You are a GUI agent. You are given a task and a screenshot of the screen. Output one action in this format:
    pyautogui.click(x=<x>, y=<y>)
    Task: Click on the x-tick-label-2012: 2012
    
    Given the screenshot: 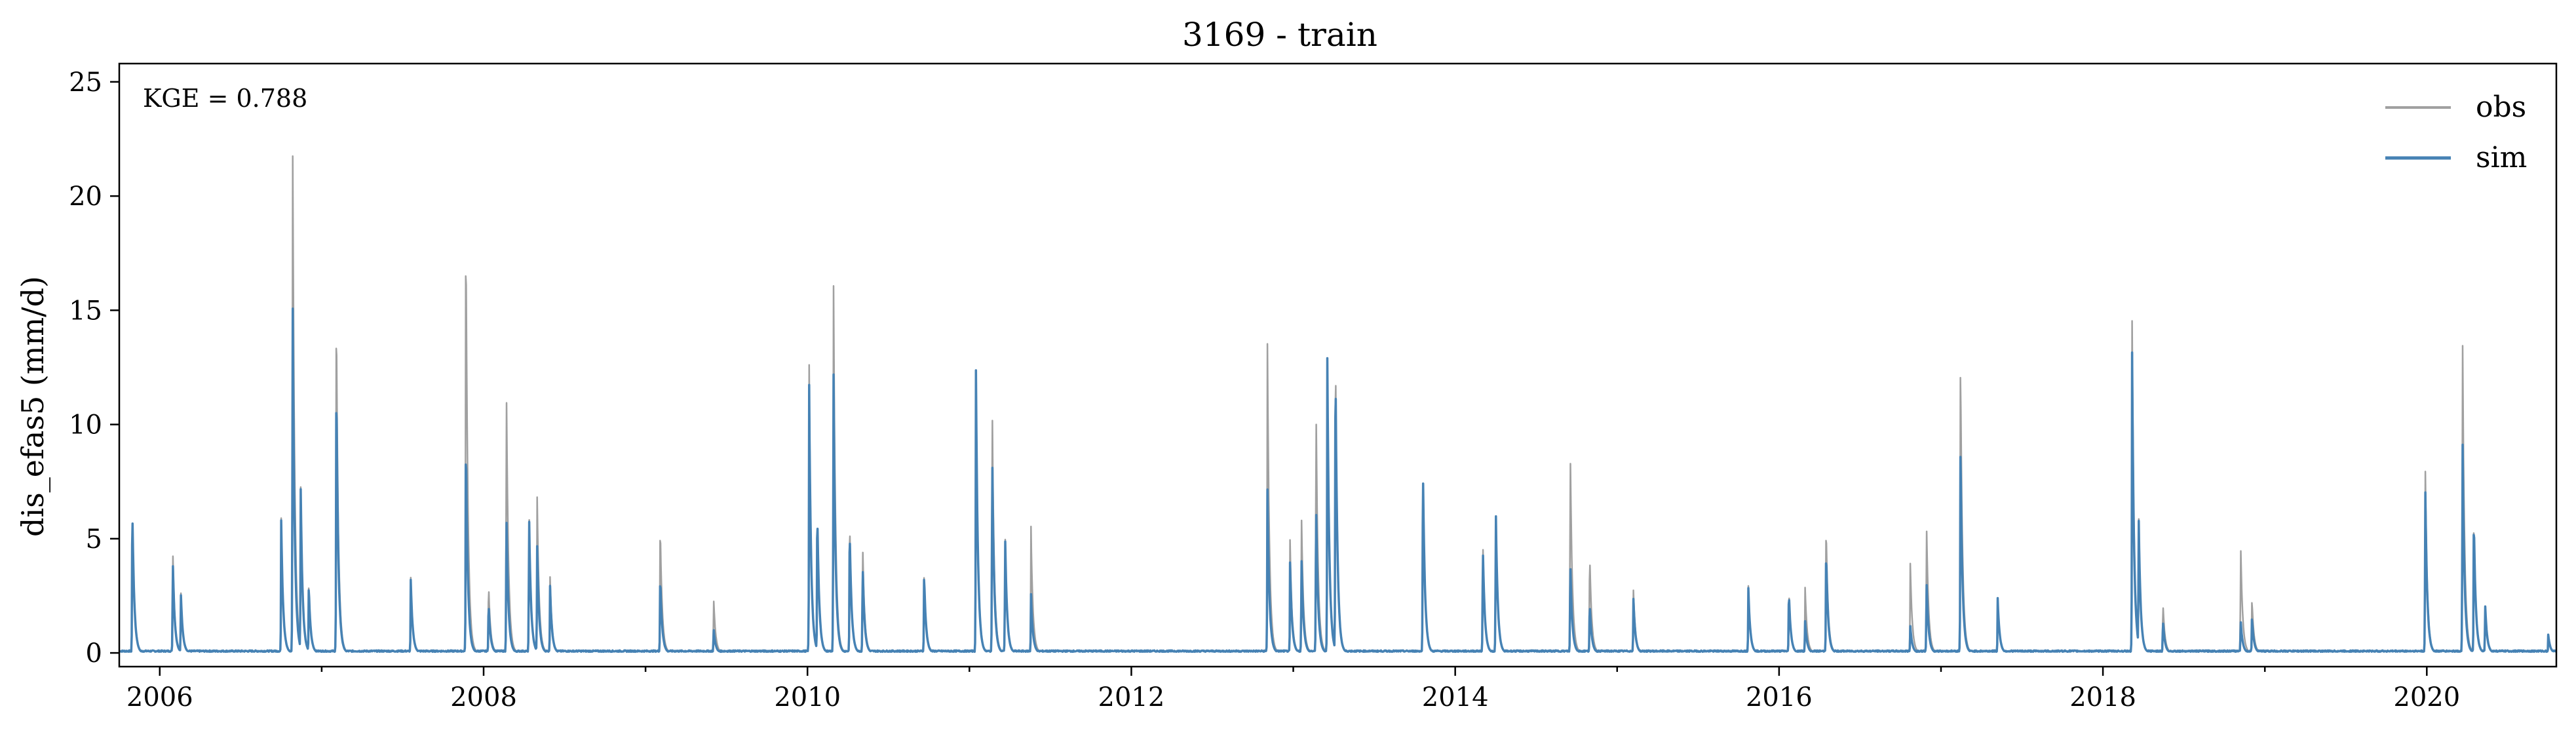 What is the action you would take?
    pyautogui.click(x=1131, y=697)
    